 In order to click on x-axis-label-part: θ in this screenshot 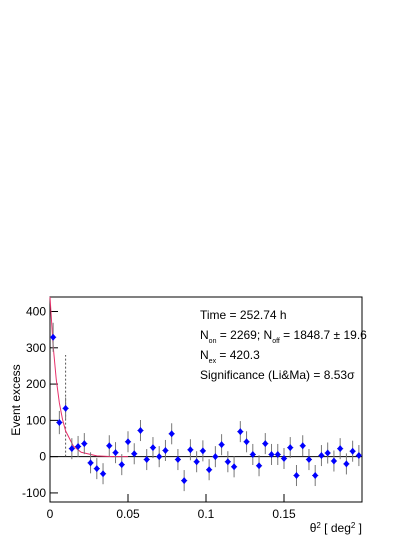, I will do `click(313, 528)`.